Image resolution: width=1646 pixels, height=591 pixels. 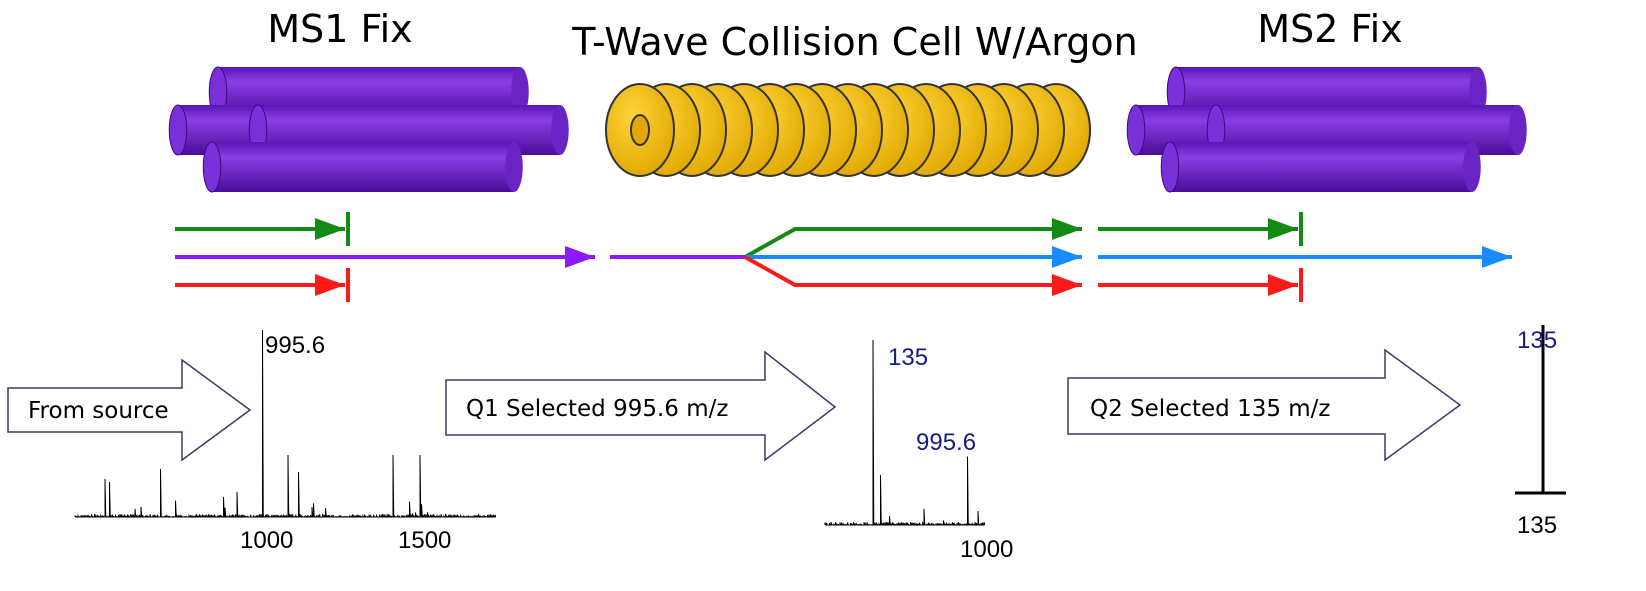 I want to click on stage-title: T-Wave Collision Cell W/Argon, so click(x=854, y=42).